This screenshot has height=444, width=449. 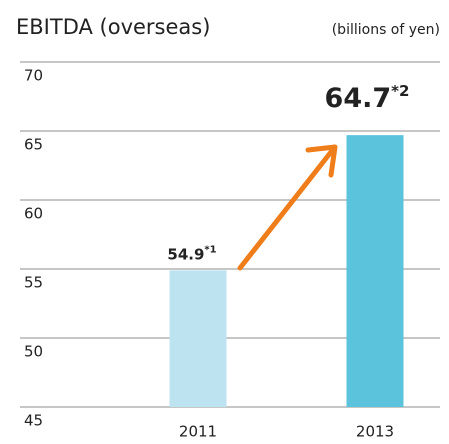 What do you see at coordinates (33, 145) in the screenshot?
I see `y-tick-label: 65` at bounding box center [33, 145].